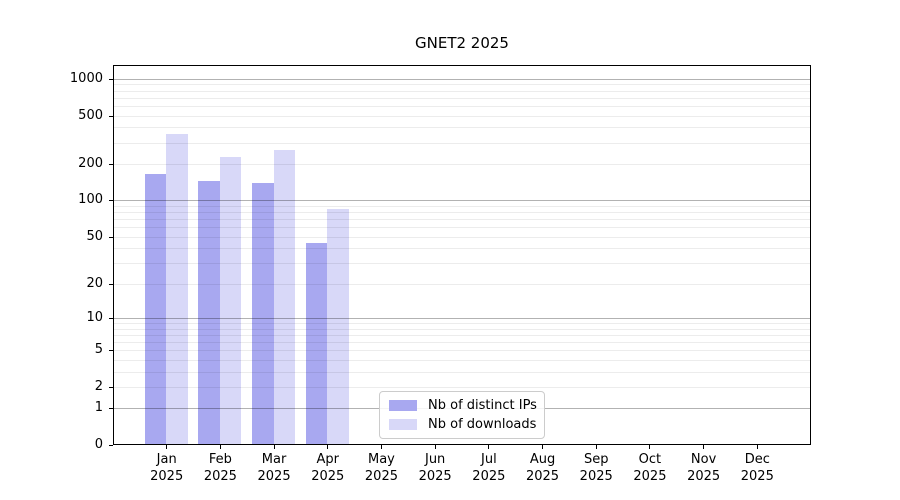 The width and height of the screenshot is (900, 500). What do you see at coordinates (596, 468) in the screenshot?
I see `x-tick-label: Sep 2025` at bounding box center [596, 468].